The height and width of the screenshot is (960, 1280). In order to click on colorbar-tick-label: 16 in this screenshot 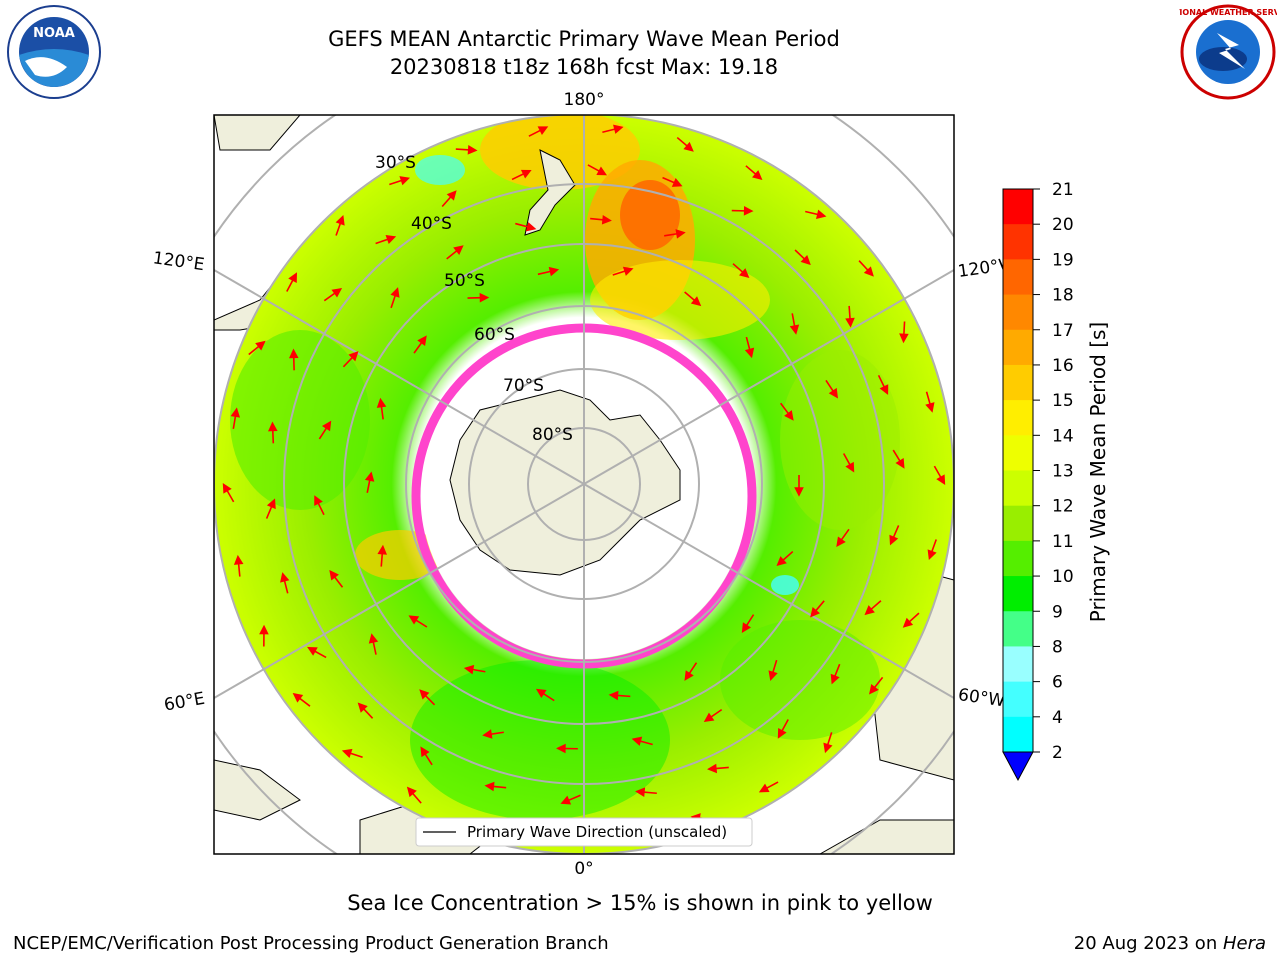, I will do `click(1063, 366)`.